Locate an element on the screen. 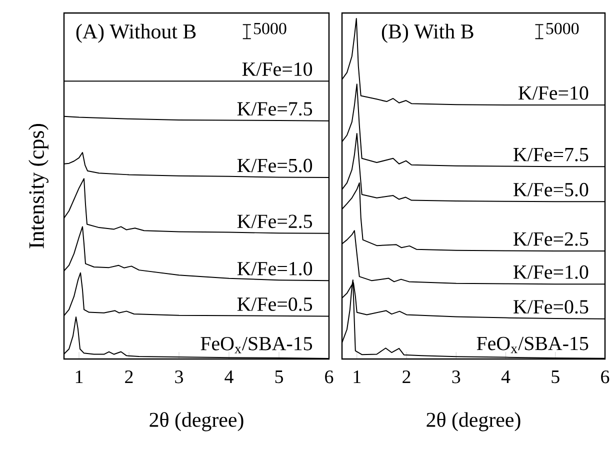 This screenshot has width=614, height=458. chart-title: (A) Without B is located at coordinates (136, 33).